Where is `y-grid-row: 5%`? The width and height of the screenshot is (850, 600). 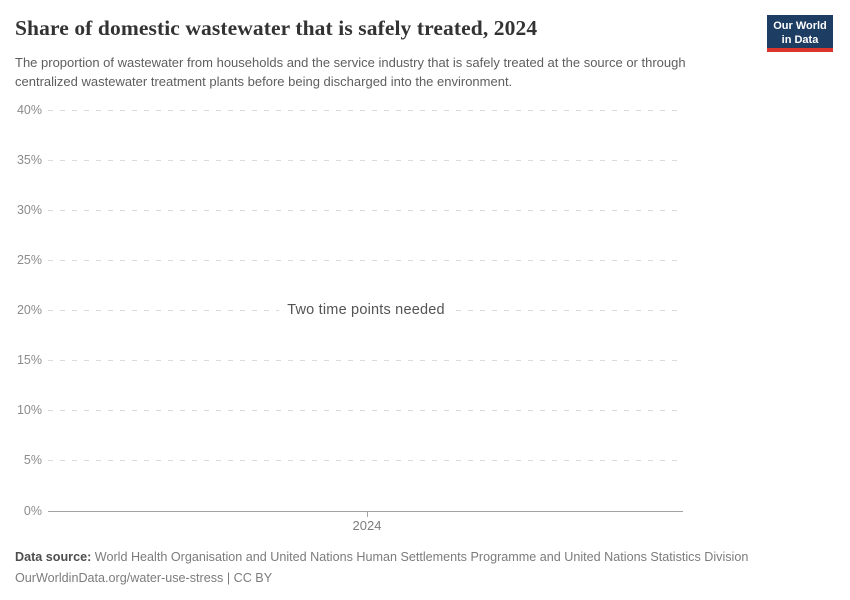
y-grid-row: 5% is located at coordinates (341, 460).